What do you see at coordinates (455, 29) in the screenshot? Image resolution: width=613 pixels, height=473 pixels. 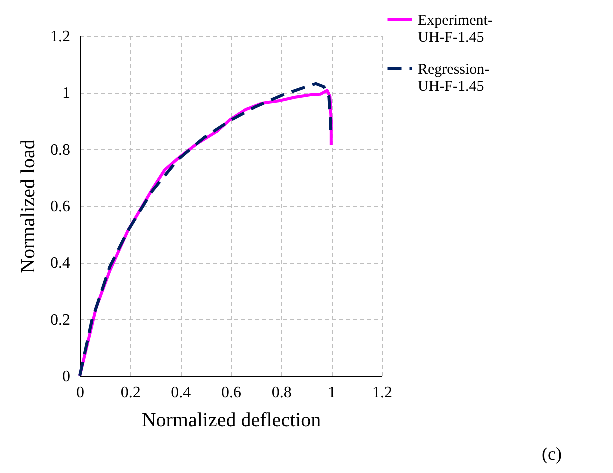 I see `legend-label: Experiment-UH-F-1.45` at bounding box center [455, 29].